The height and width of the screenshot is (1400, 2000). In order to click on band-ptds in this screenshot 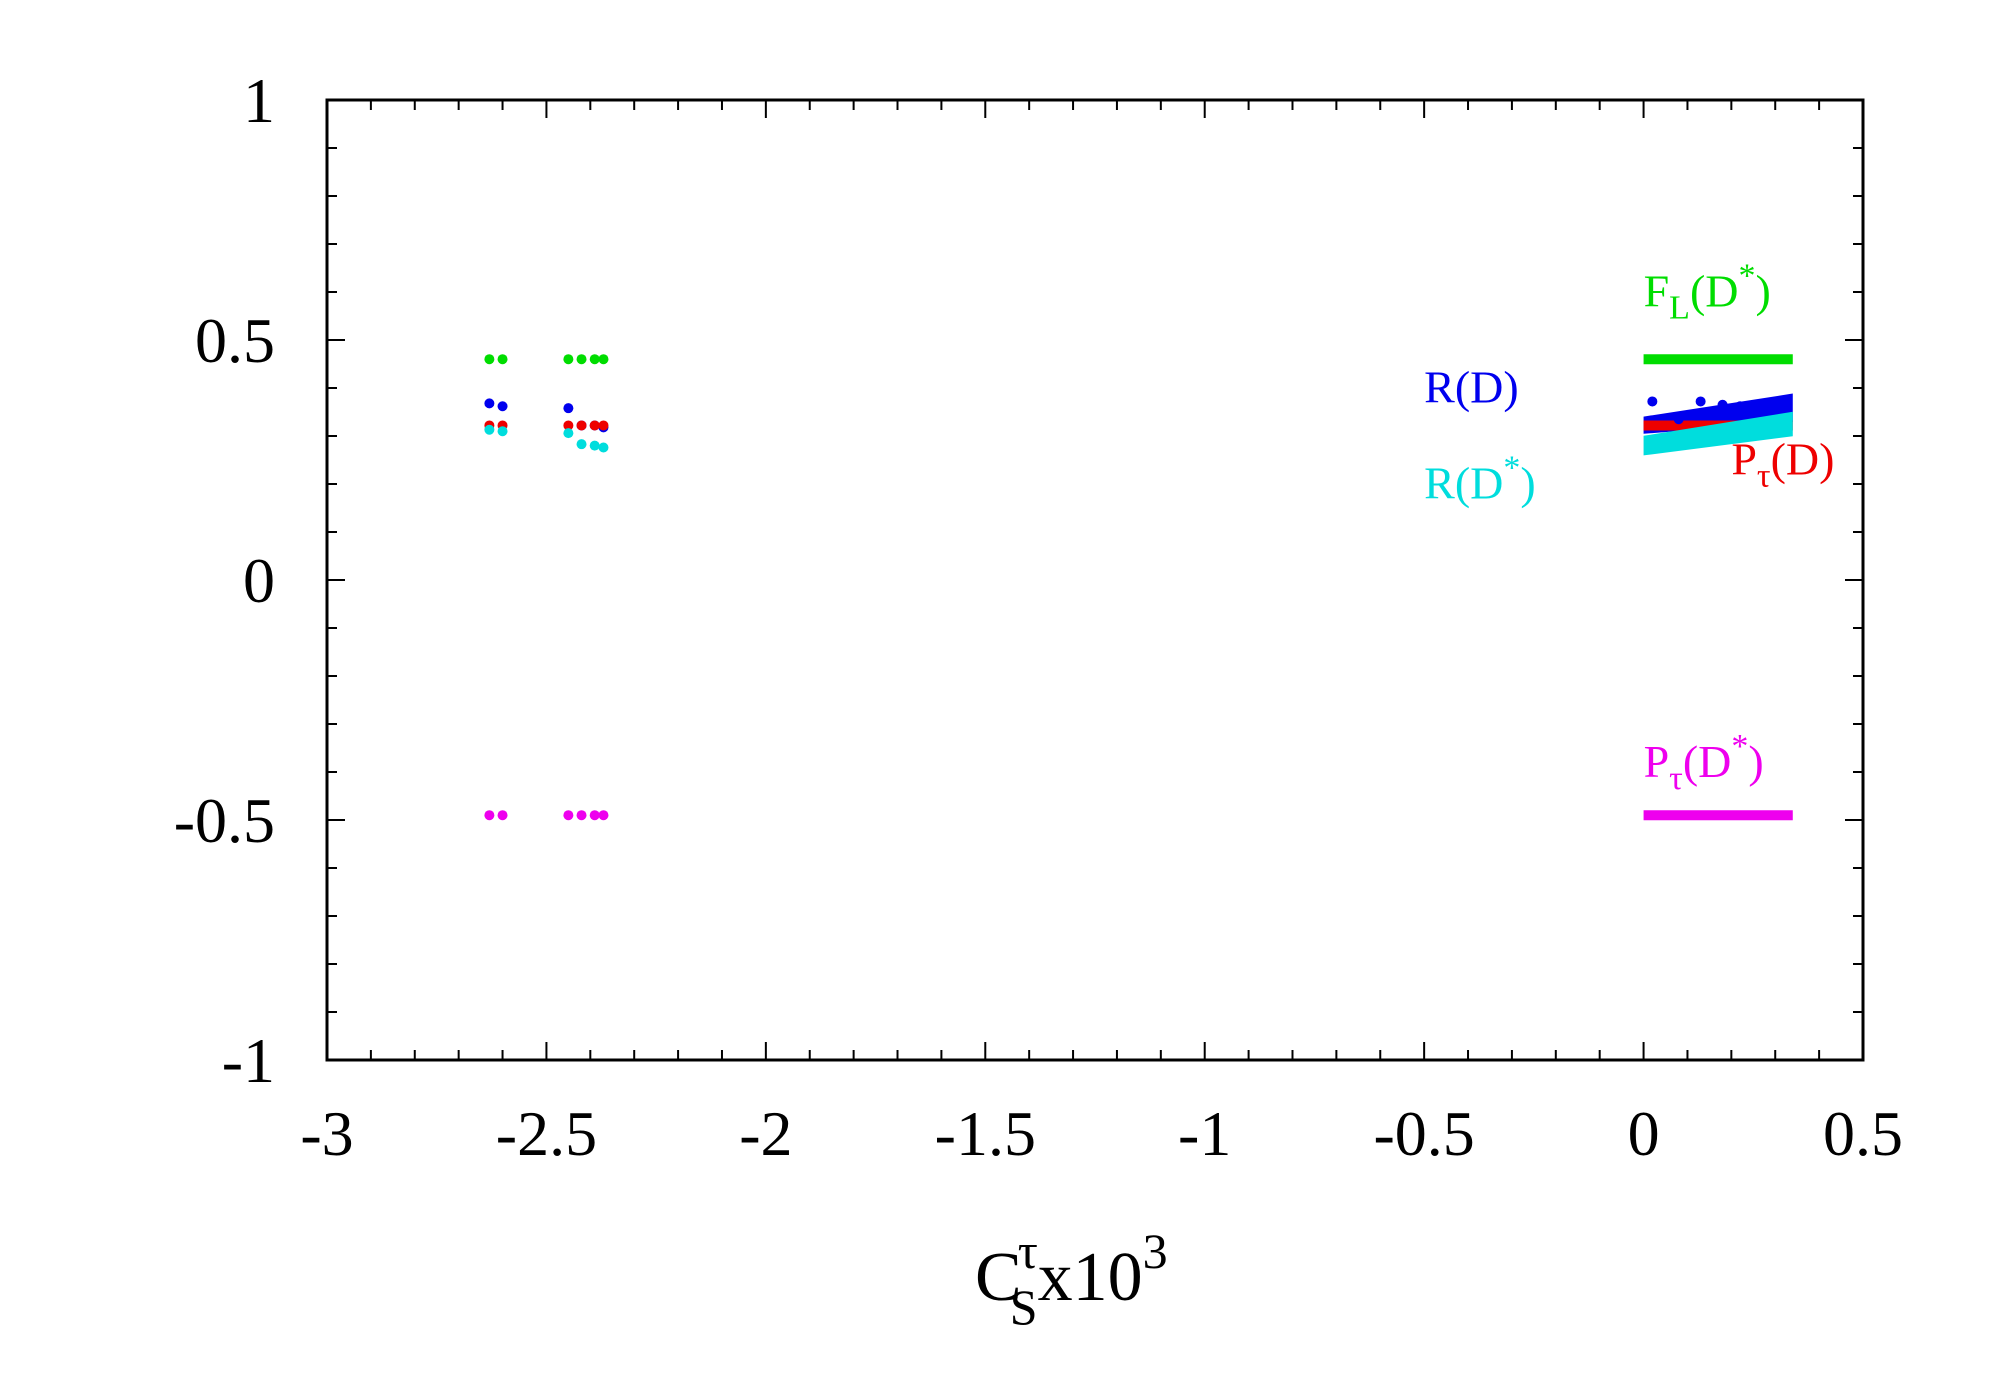, I will do `click(1718, 815)`.